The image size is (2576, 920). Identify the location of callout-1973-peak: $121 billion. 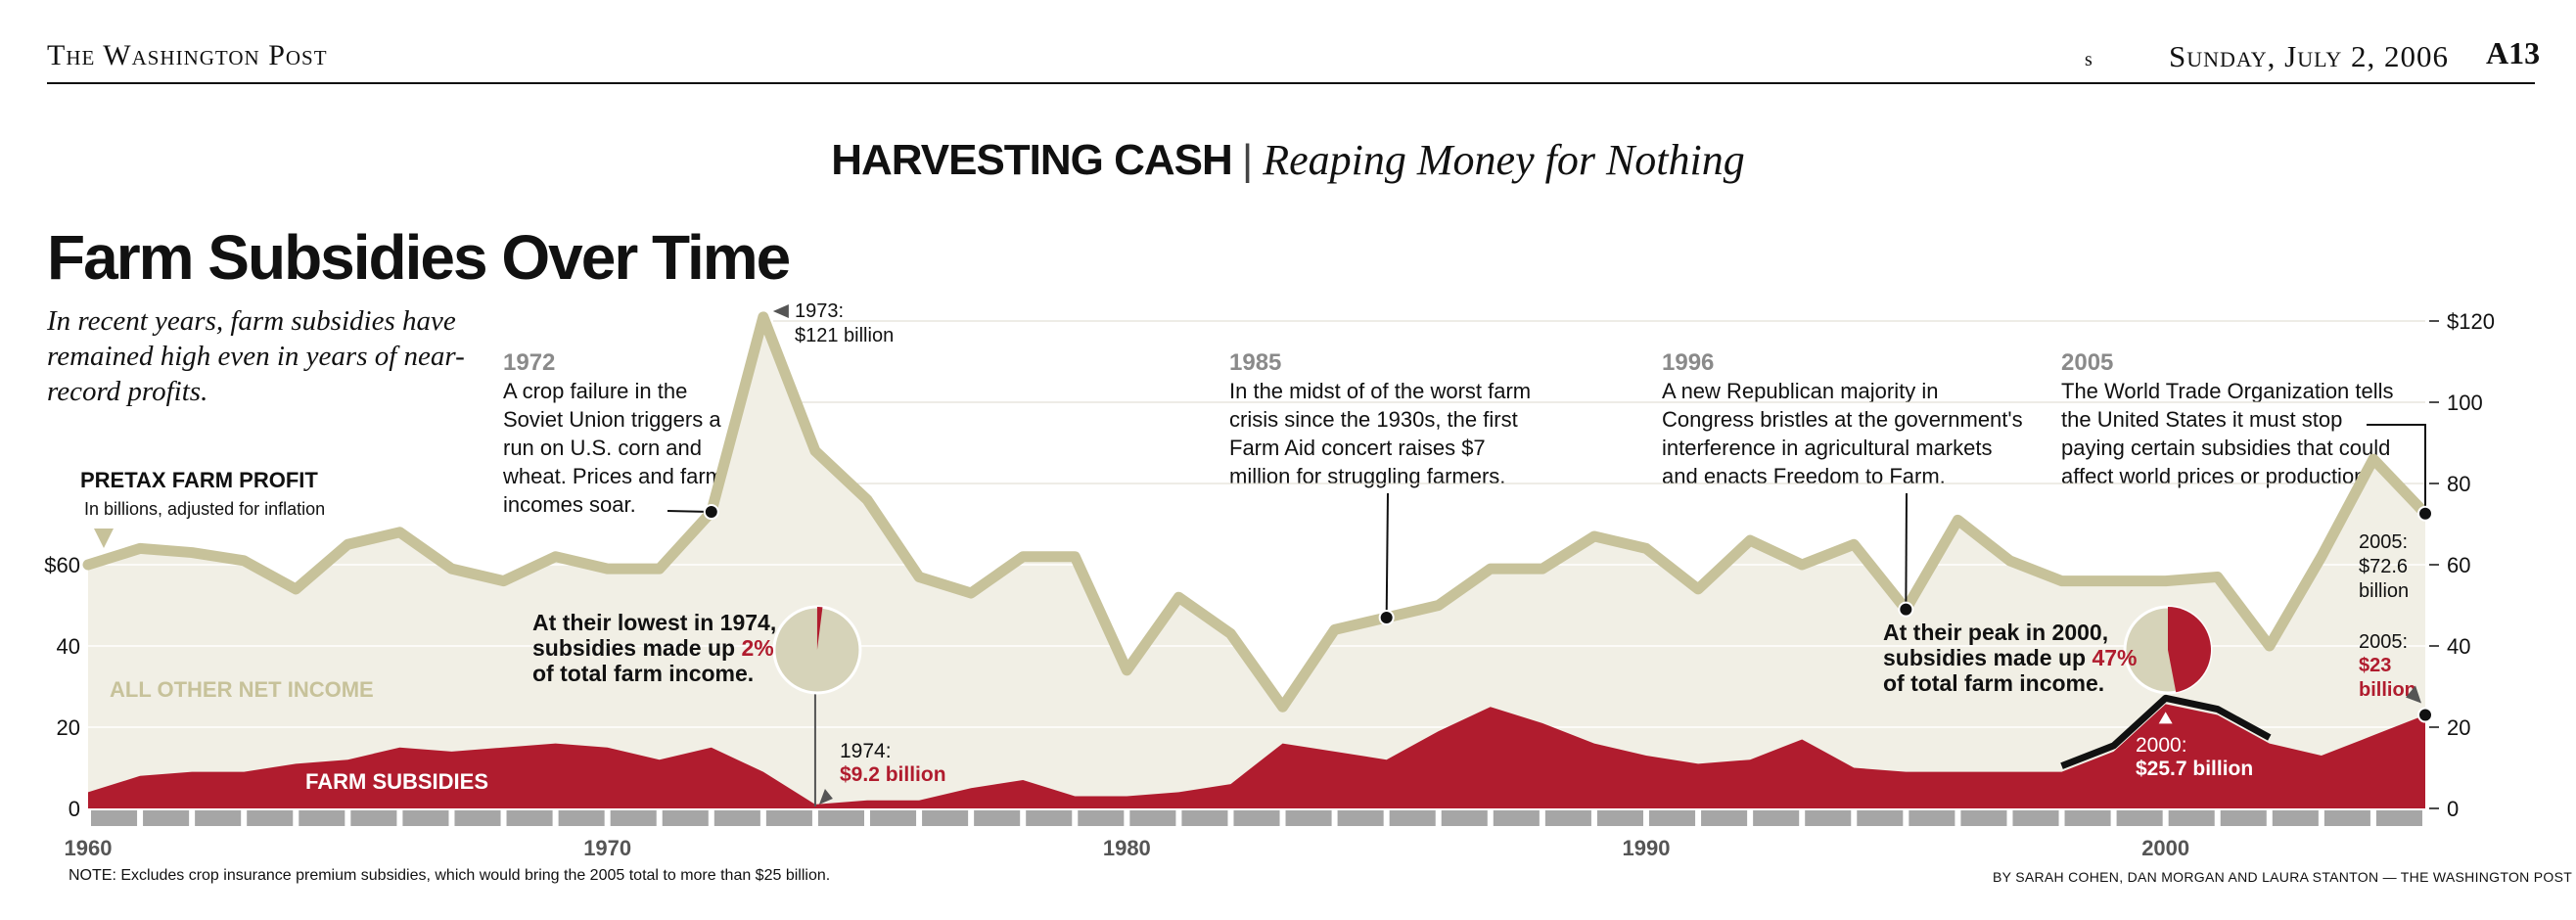
(844, 336).